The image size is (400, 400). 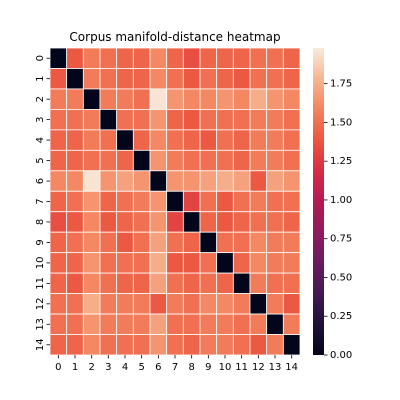 What do you see at coordinates (225, 367) in the screenshot?
I see `x-tick-label: 10` at bounding box center [225, 367].